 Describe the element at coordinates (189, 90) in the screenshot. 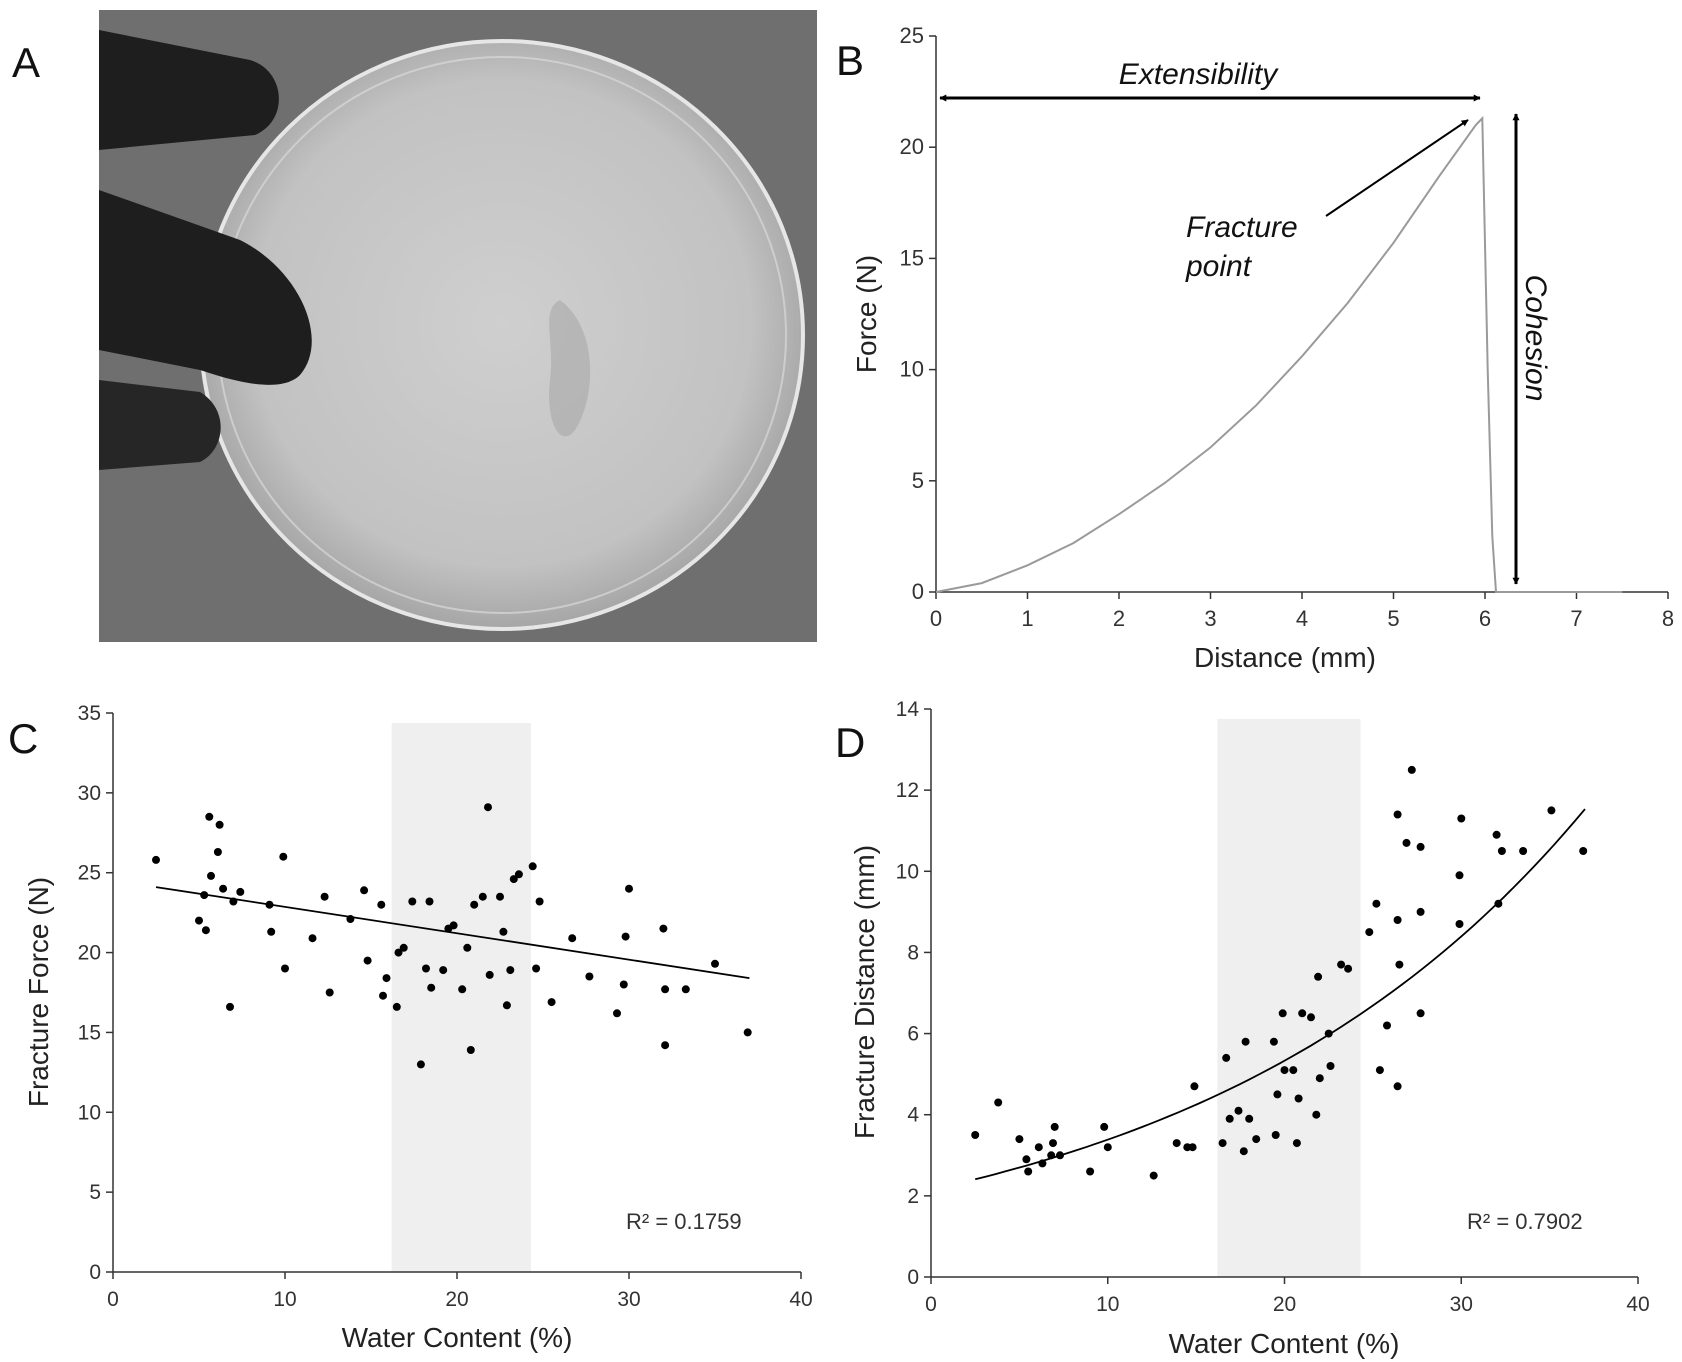

I see `glove-finger-top` at that location.